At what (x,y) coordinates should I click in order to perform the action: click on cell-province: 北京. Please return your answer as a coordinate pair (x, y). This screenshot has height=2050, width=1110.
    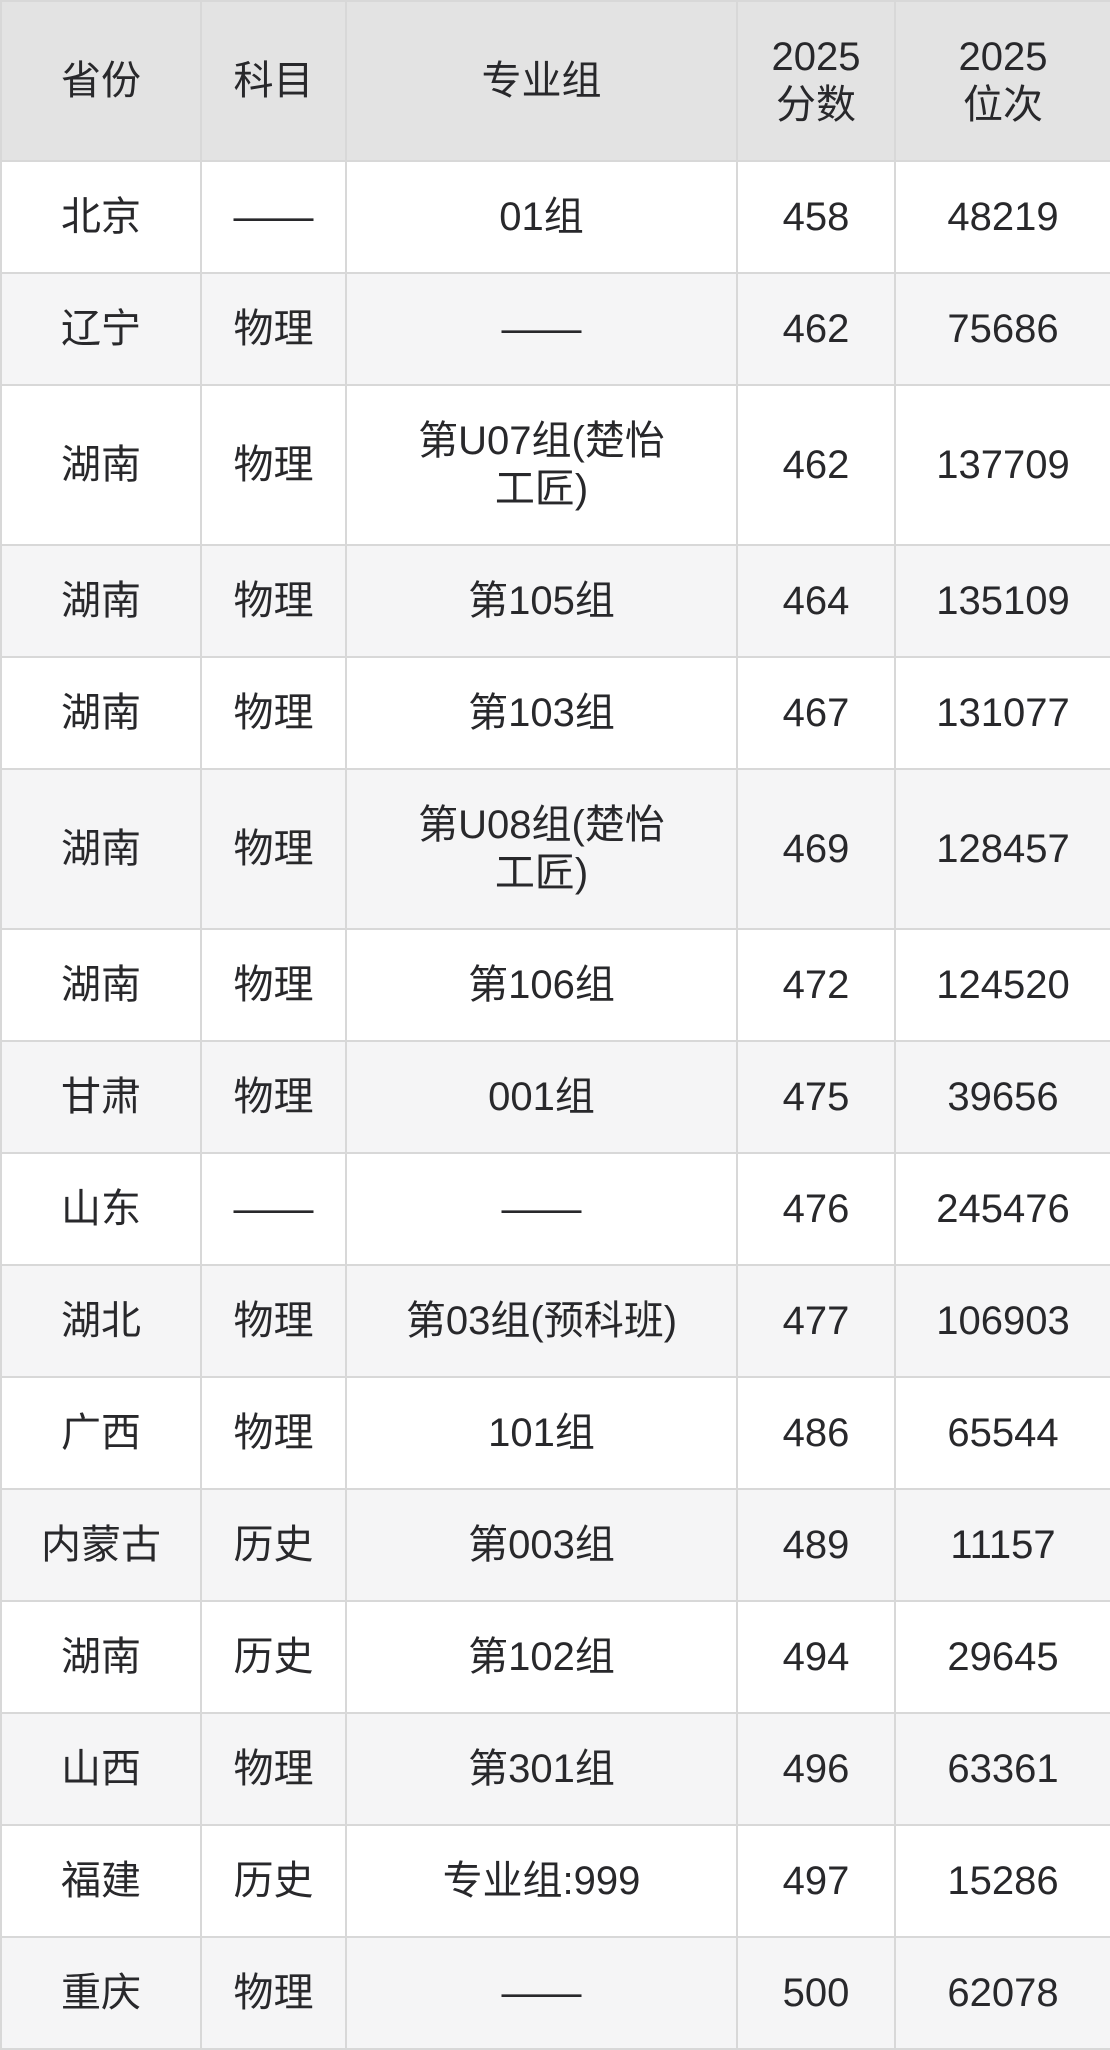
    Looking at the image, I should click on (101, 217).